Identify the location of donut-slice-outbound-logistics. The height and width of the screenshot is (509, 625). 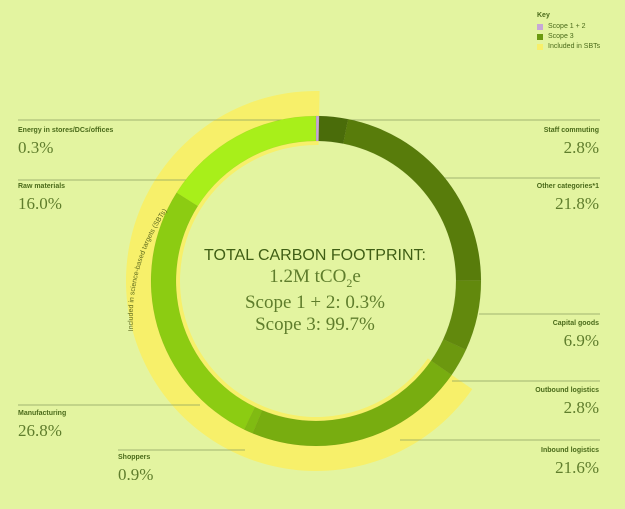
(448, 357).